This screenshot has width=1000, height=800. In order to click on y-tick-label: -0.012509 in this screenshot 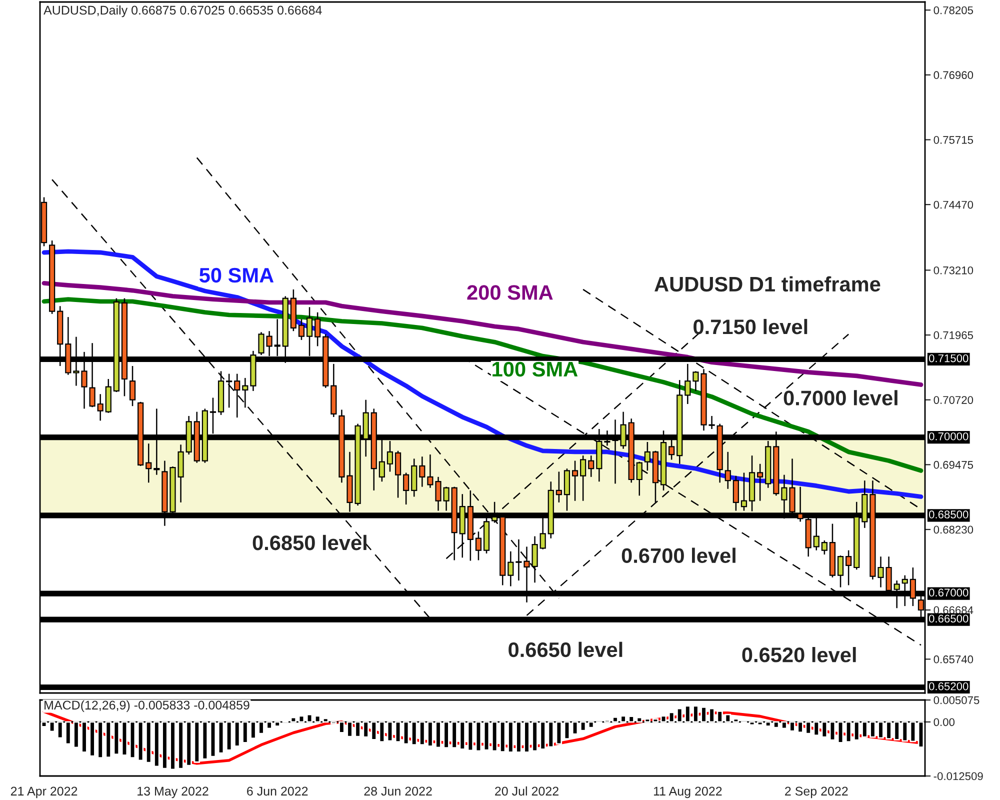, I will do `click(958, 776)`.